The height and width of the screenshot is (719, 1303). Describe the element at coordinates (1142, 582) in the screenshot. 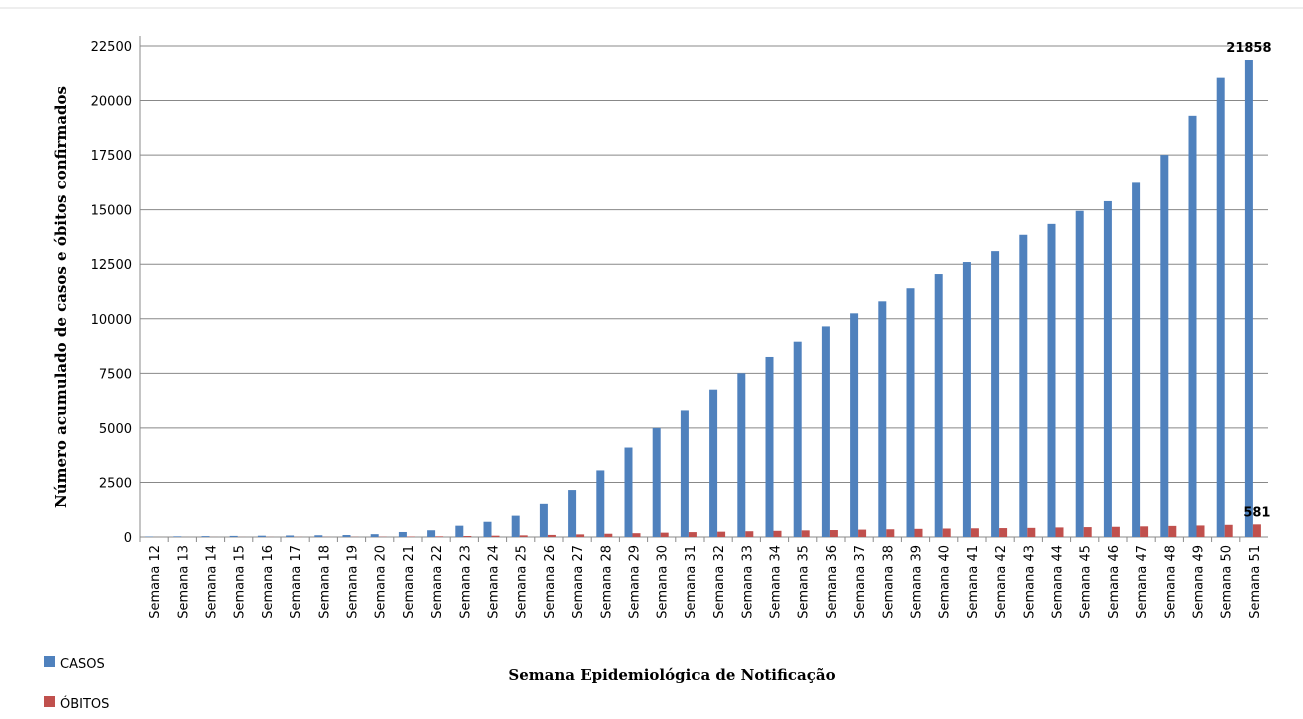

I see `x-tick-label: Semana 47` at that location.